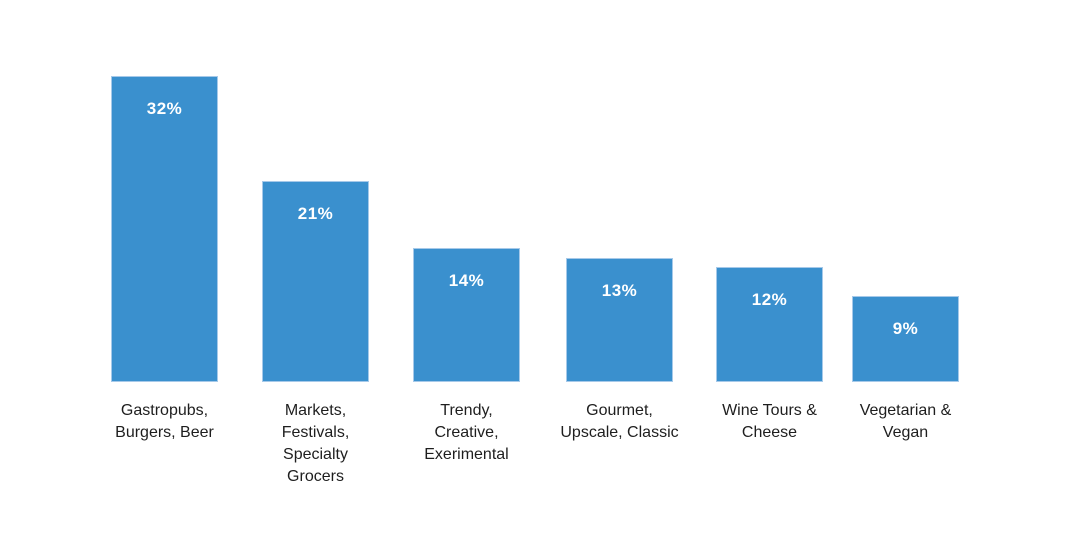  I want to click on bar: 12%, so click(769, 324).